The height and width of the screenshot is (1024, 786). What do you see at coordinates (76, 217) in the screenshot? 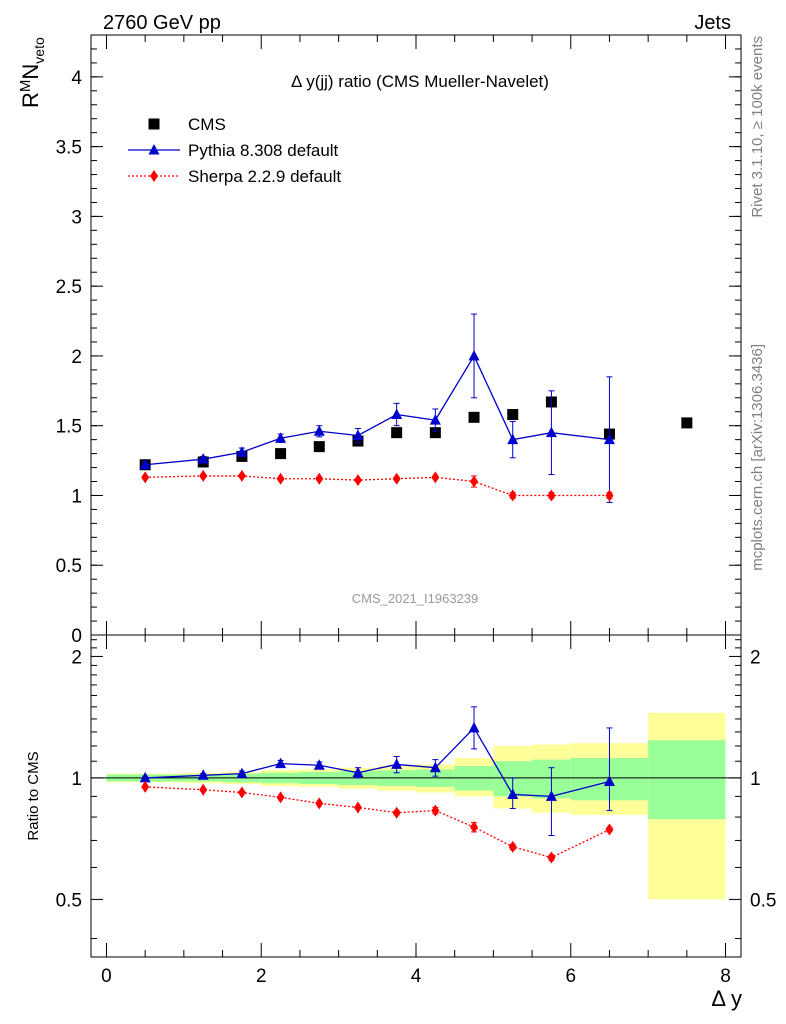
I see `y-tick-label: 3` at bounding box center [76, 217].